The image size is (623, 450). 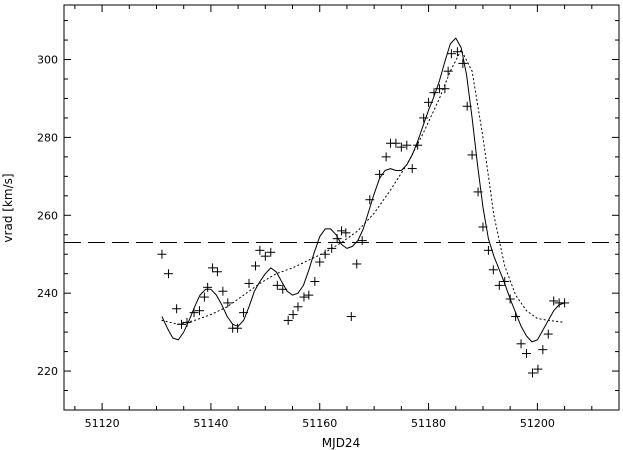 What do you see at coordinates (47, 60) in the screenshot?
I see `y-tick-label: 300` at bounding box center [47, 60].